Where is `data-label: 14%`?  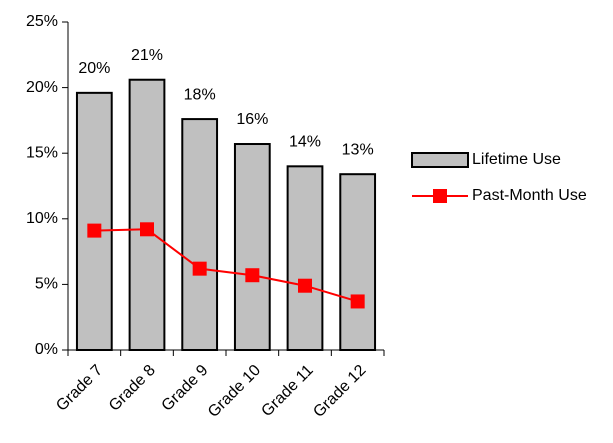 data-label: 14% is located at coordinates (305, 142).